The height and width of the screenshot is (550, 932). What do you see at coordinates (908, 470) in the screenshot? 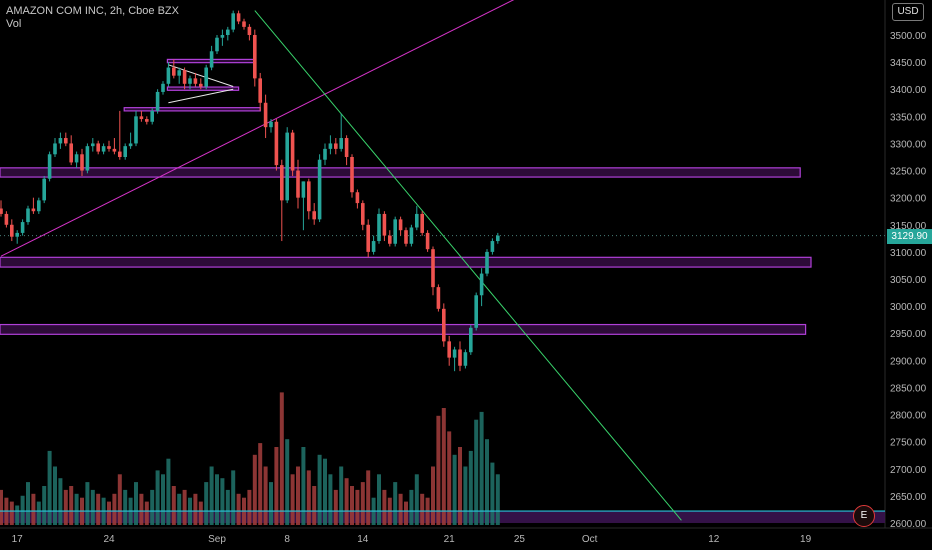
I see `price-tick-label: 2700.00` at bounding box center [908, 470].